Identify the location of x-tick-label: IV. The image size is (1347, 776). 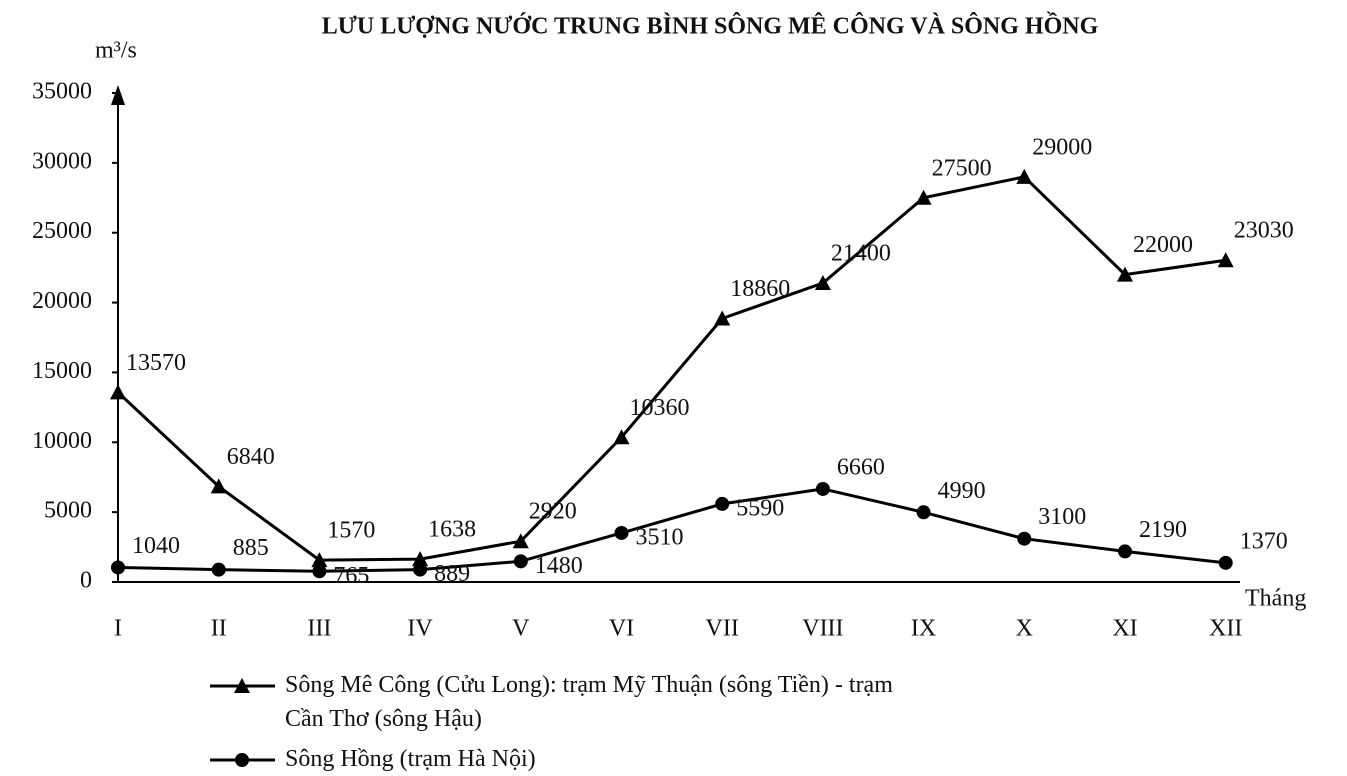
(420, 629).